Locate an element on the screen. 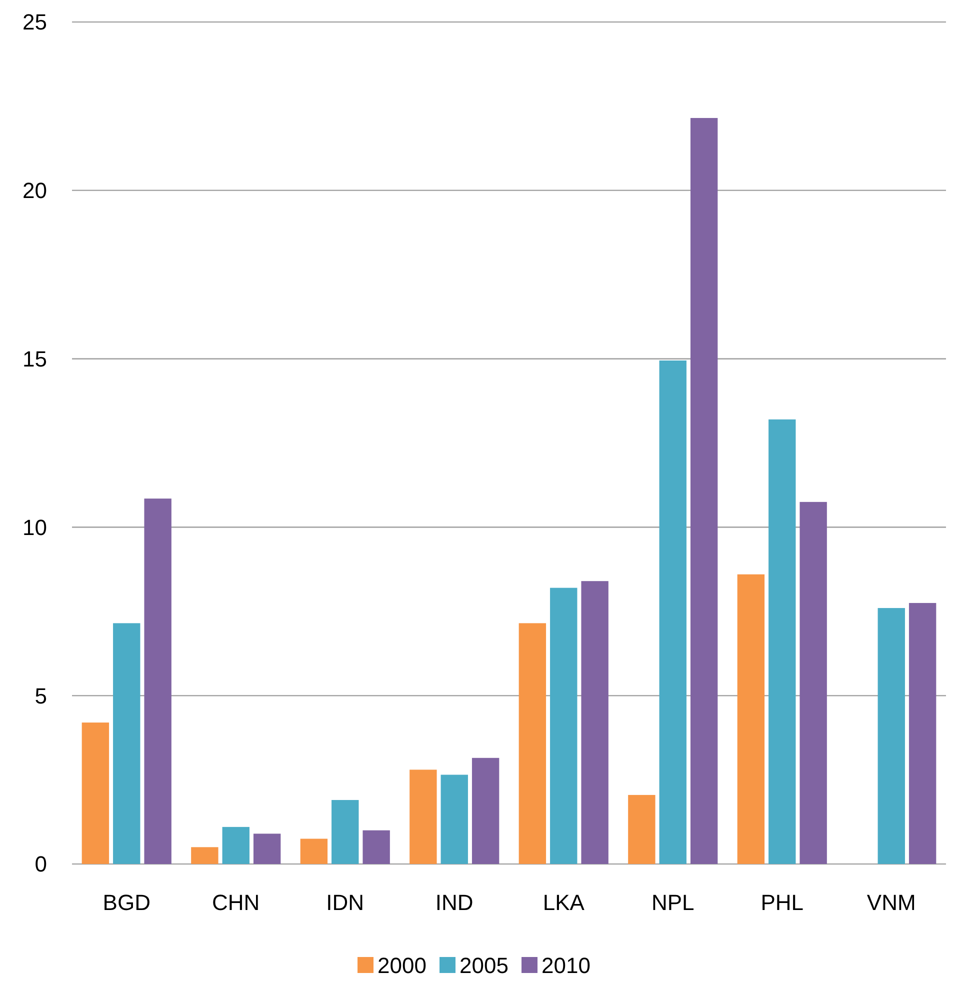 The height and width of the screenshot is (993, 961). y-tick-label: 20 is located at coordinates (34, 191).